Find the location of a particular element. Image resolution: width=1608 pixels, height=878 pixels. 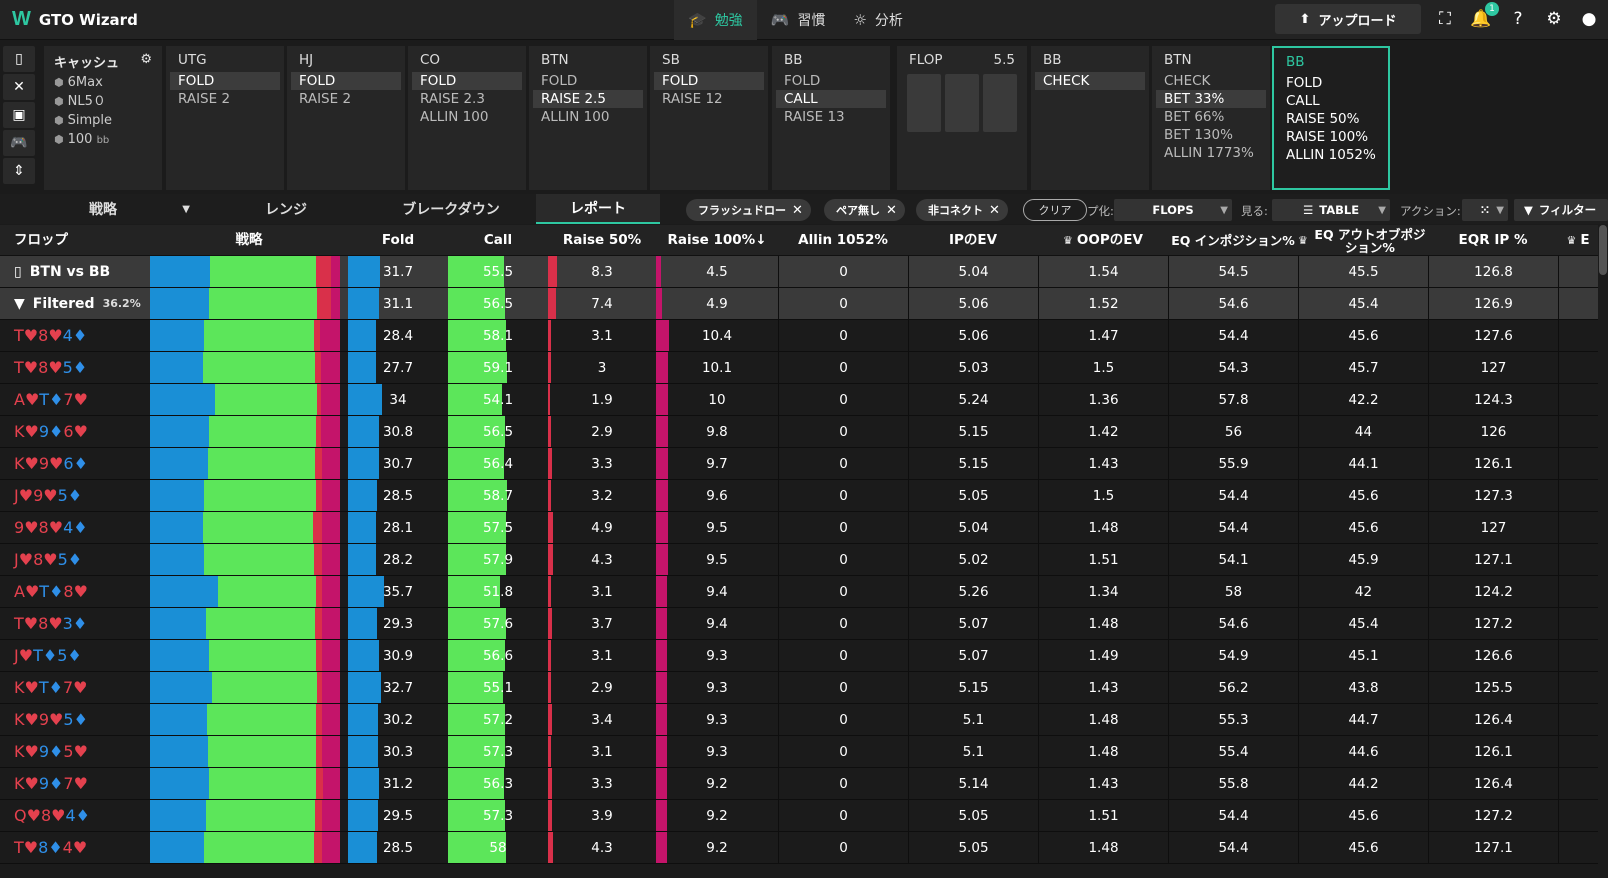

position-card-hj: HJ FOLD RAISE 2 is located at coordinates (346, 118).